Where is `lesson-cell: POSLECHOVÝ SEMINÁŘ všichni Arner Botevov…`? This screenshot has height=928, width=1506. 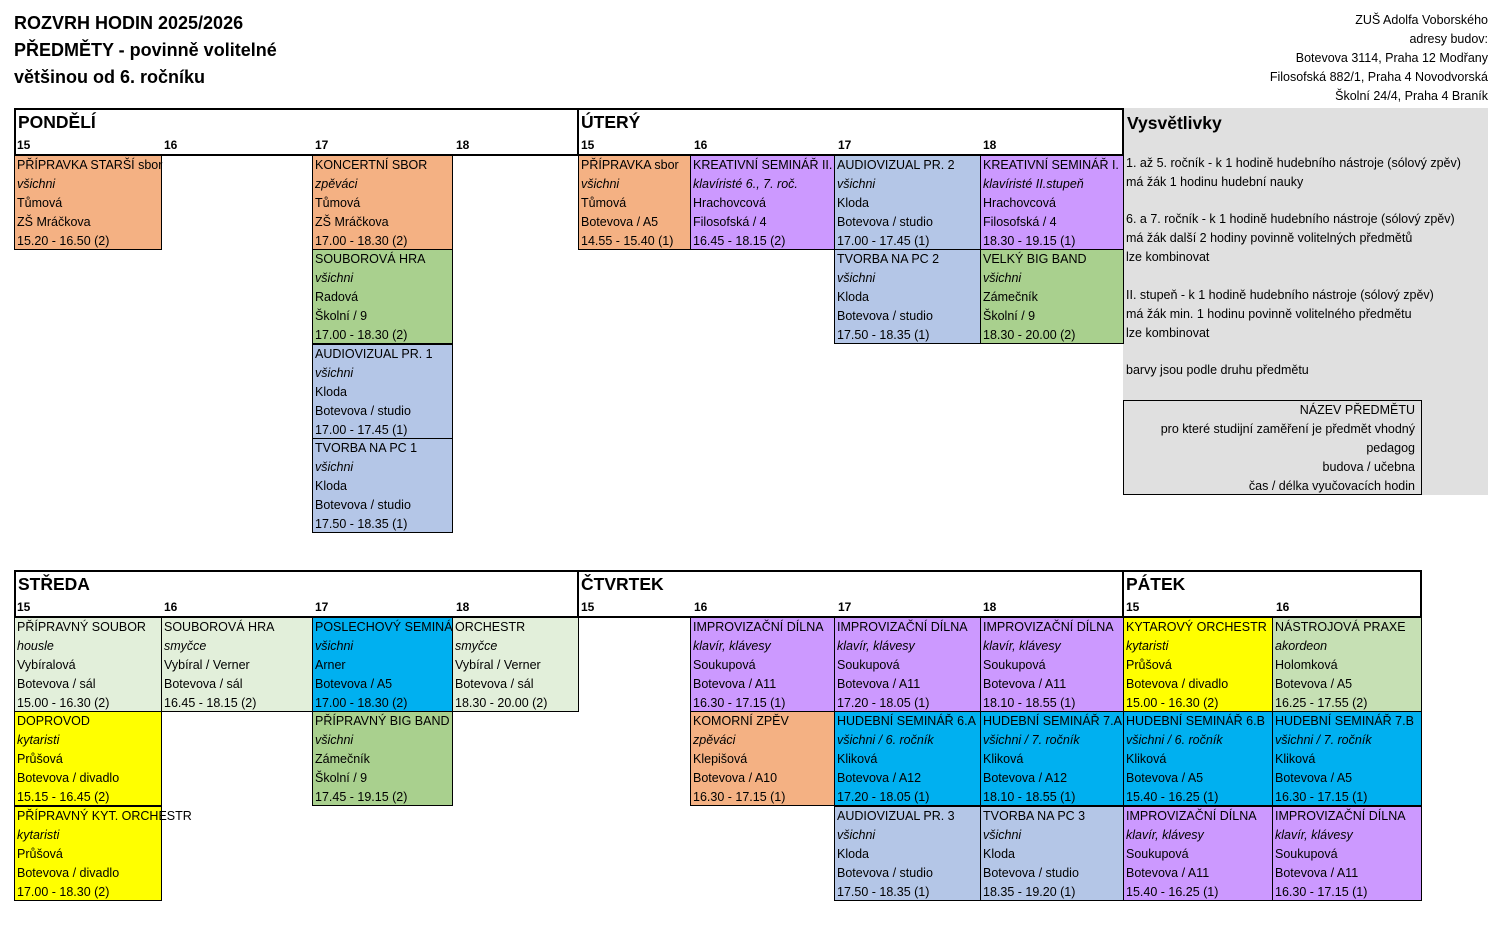 lesson-cell: POSLECHOVÝ SEMINÁŘ všichni Arner Botevov… is located at coordinates (387, 664).